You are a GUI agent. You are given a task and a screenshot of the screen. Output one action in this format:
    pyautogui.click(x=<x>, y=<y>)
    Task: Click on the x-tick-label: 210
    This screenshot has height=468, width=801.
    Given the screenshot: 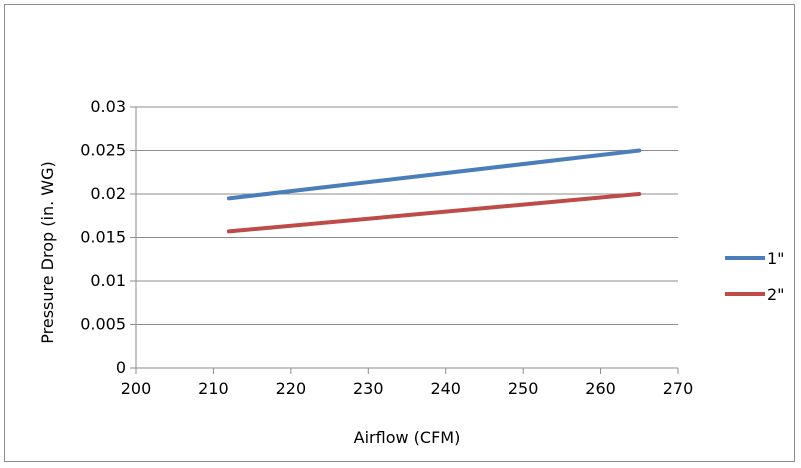 What is the action you would take?
    pyautogui.click(x=213, y=388)
    